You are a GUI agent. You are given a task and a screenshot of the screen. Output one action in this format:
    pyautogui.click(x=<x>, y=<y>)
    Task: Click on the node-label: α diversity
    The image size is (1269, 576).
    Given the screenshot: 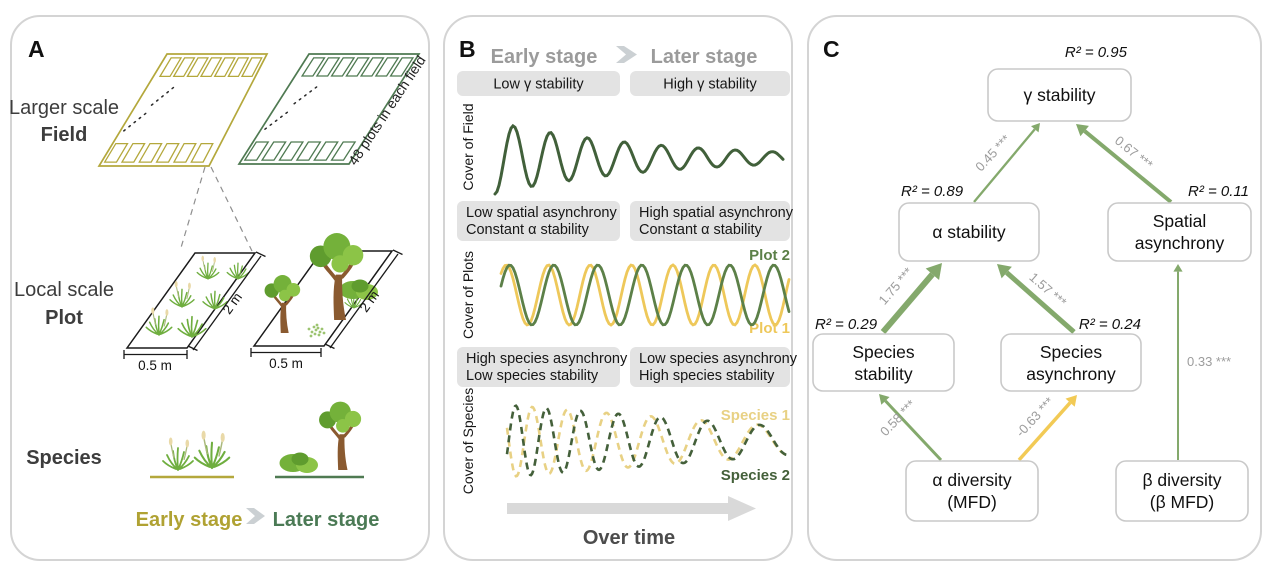 What is the action you would take?
    pyautogui.click(x=971, y=480)
    